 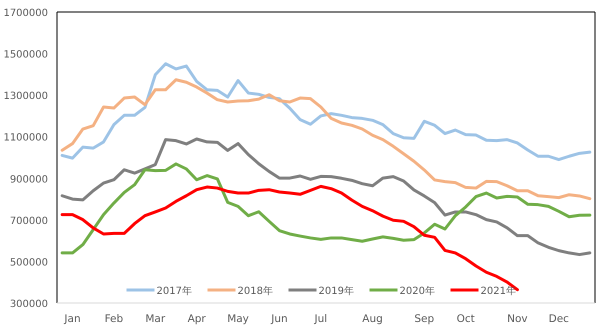 I want to click on legend-label: 2017年, so click(x=174, y=291).